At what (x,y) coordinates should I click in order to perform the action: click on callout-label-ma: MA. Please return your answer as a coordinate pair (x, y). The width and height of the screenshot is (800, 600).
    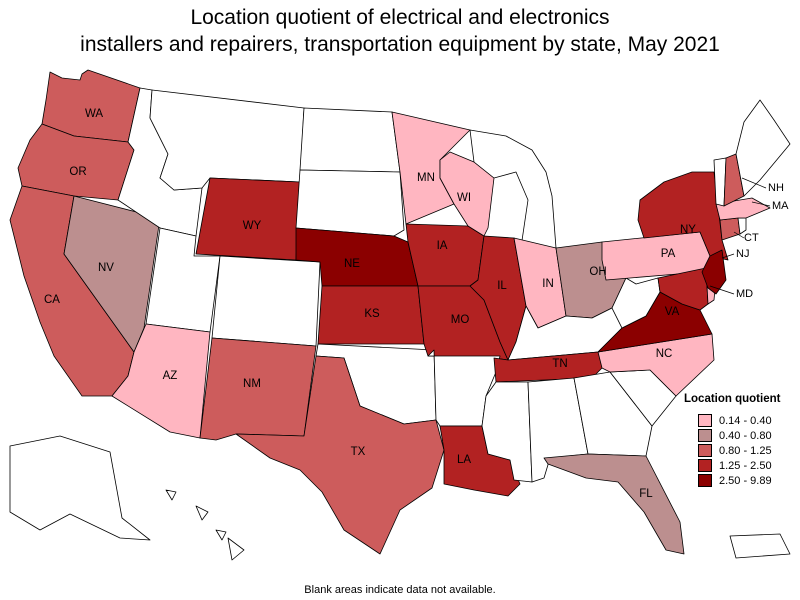
    Looking at the image, I should click on (780, 206).